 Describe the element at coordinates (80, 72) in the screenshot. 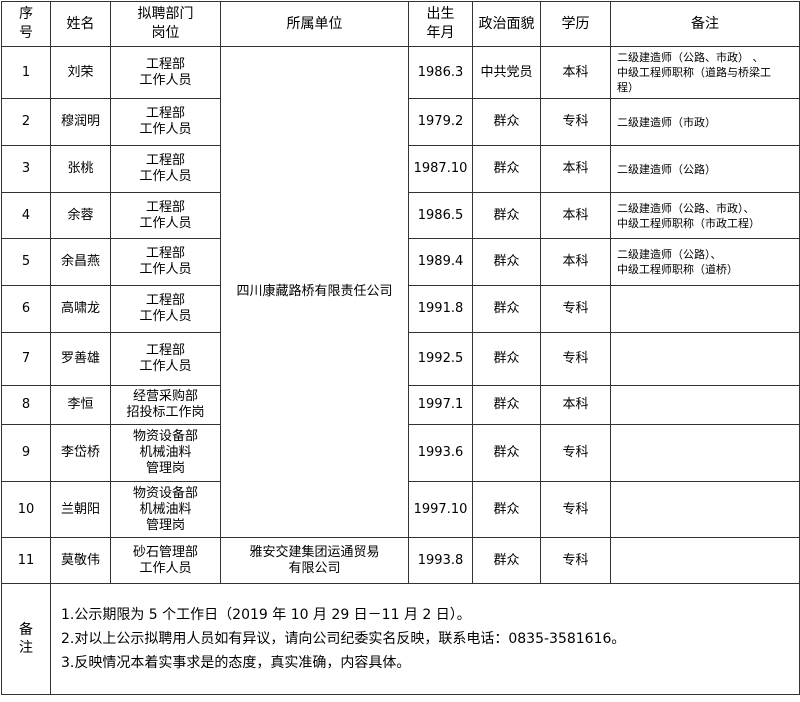

I see `row-name: 刘荣` at that location.